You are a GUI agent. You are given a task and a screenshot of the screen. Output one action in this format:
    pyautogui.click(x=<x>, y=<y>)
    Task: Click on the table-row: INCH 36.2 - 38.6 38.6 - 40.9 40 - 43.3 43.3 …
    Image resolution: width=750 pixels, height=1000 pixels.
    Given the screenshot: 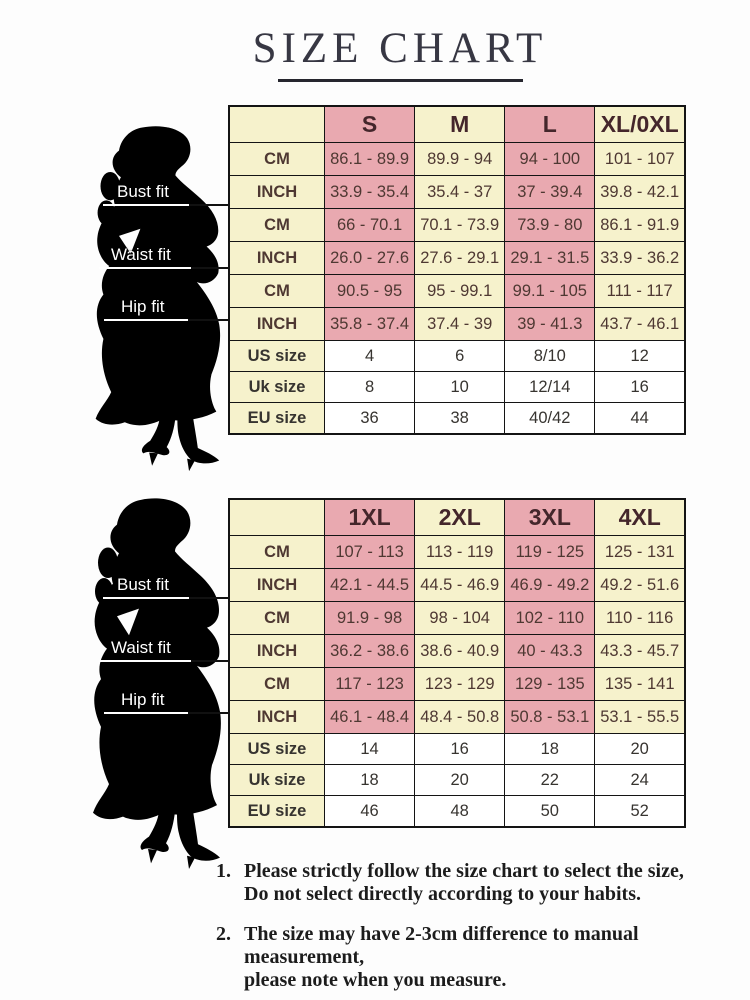 What is the action you would take?
    pyautogui.click(x=457, y=651)
    